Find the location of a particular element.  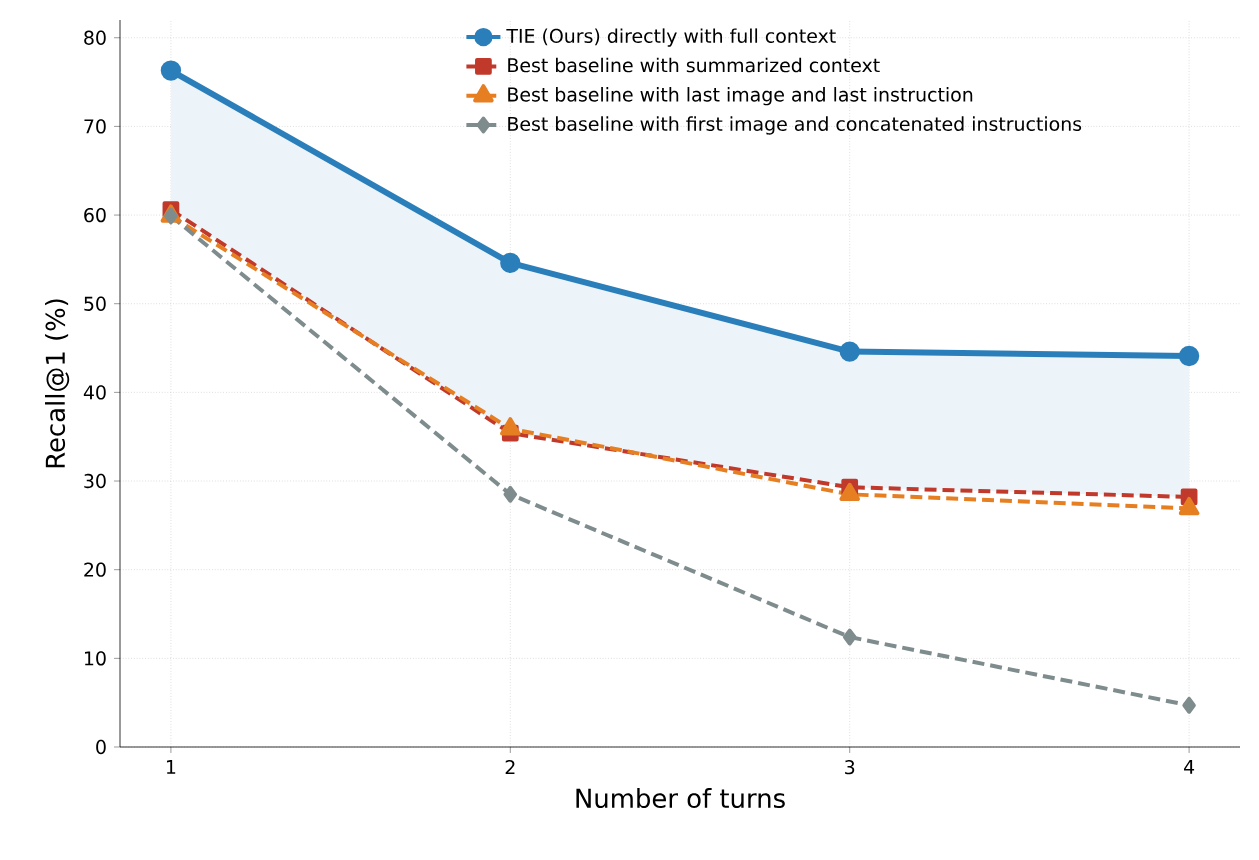

x-tick-label: 2 is located at coordinates (510, 767).